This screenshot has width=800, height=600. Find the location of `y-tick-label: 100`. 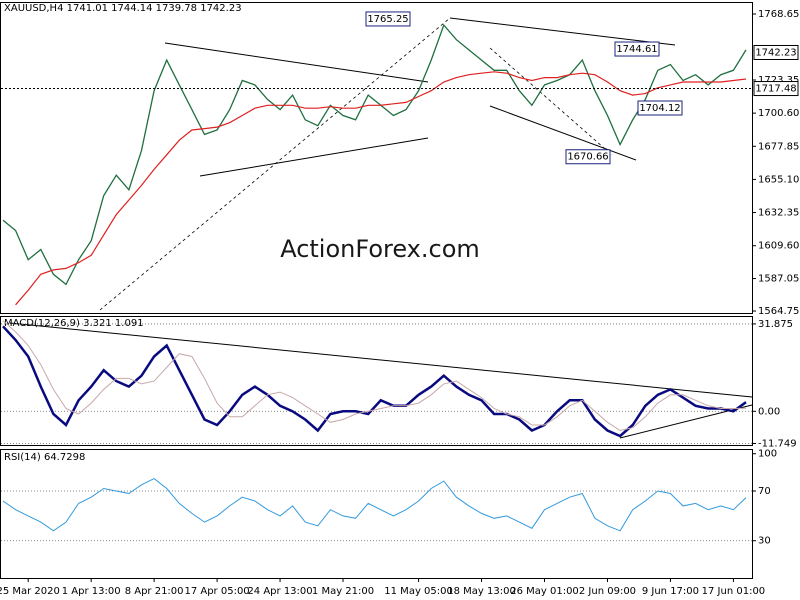

y-tick-label: 100 is located at coordinates (767, 454).